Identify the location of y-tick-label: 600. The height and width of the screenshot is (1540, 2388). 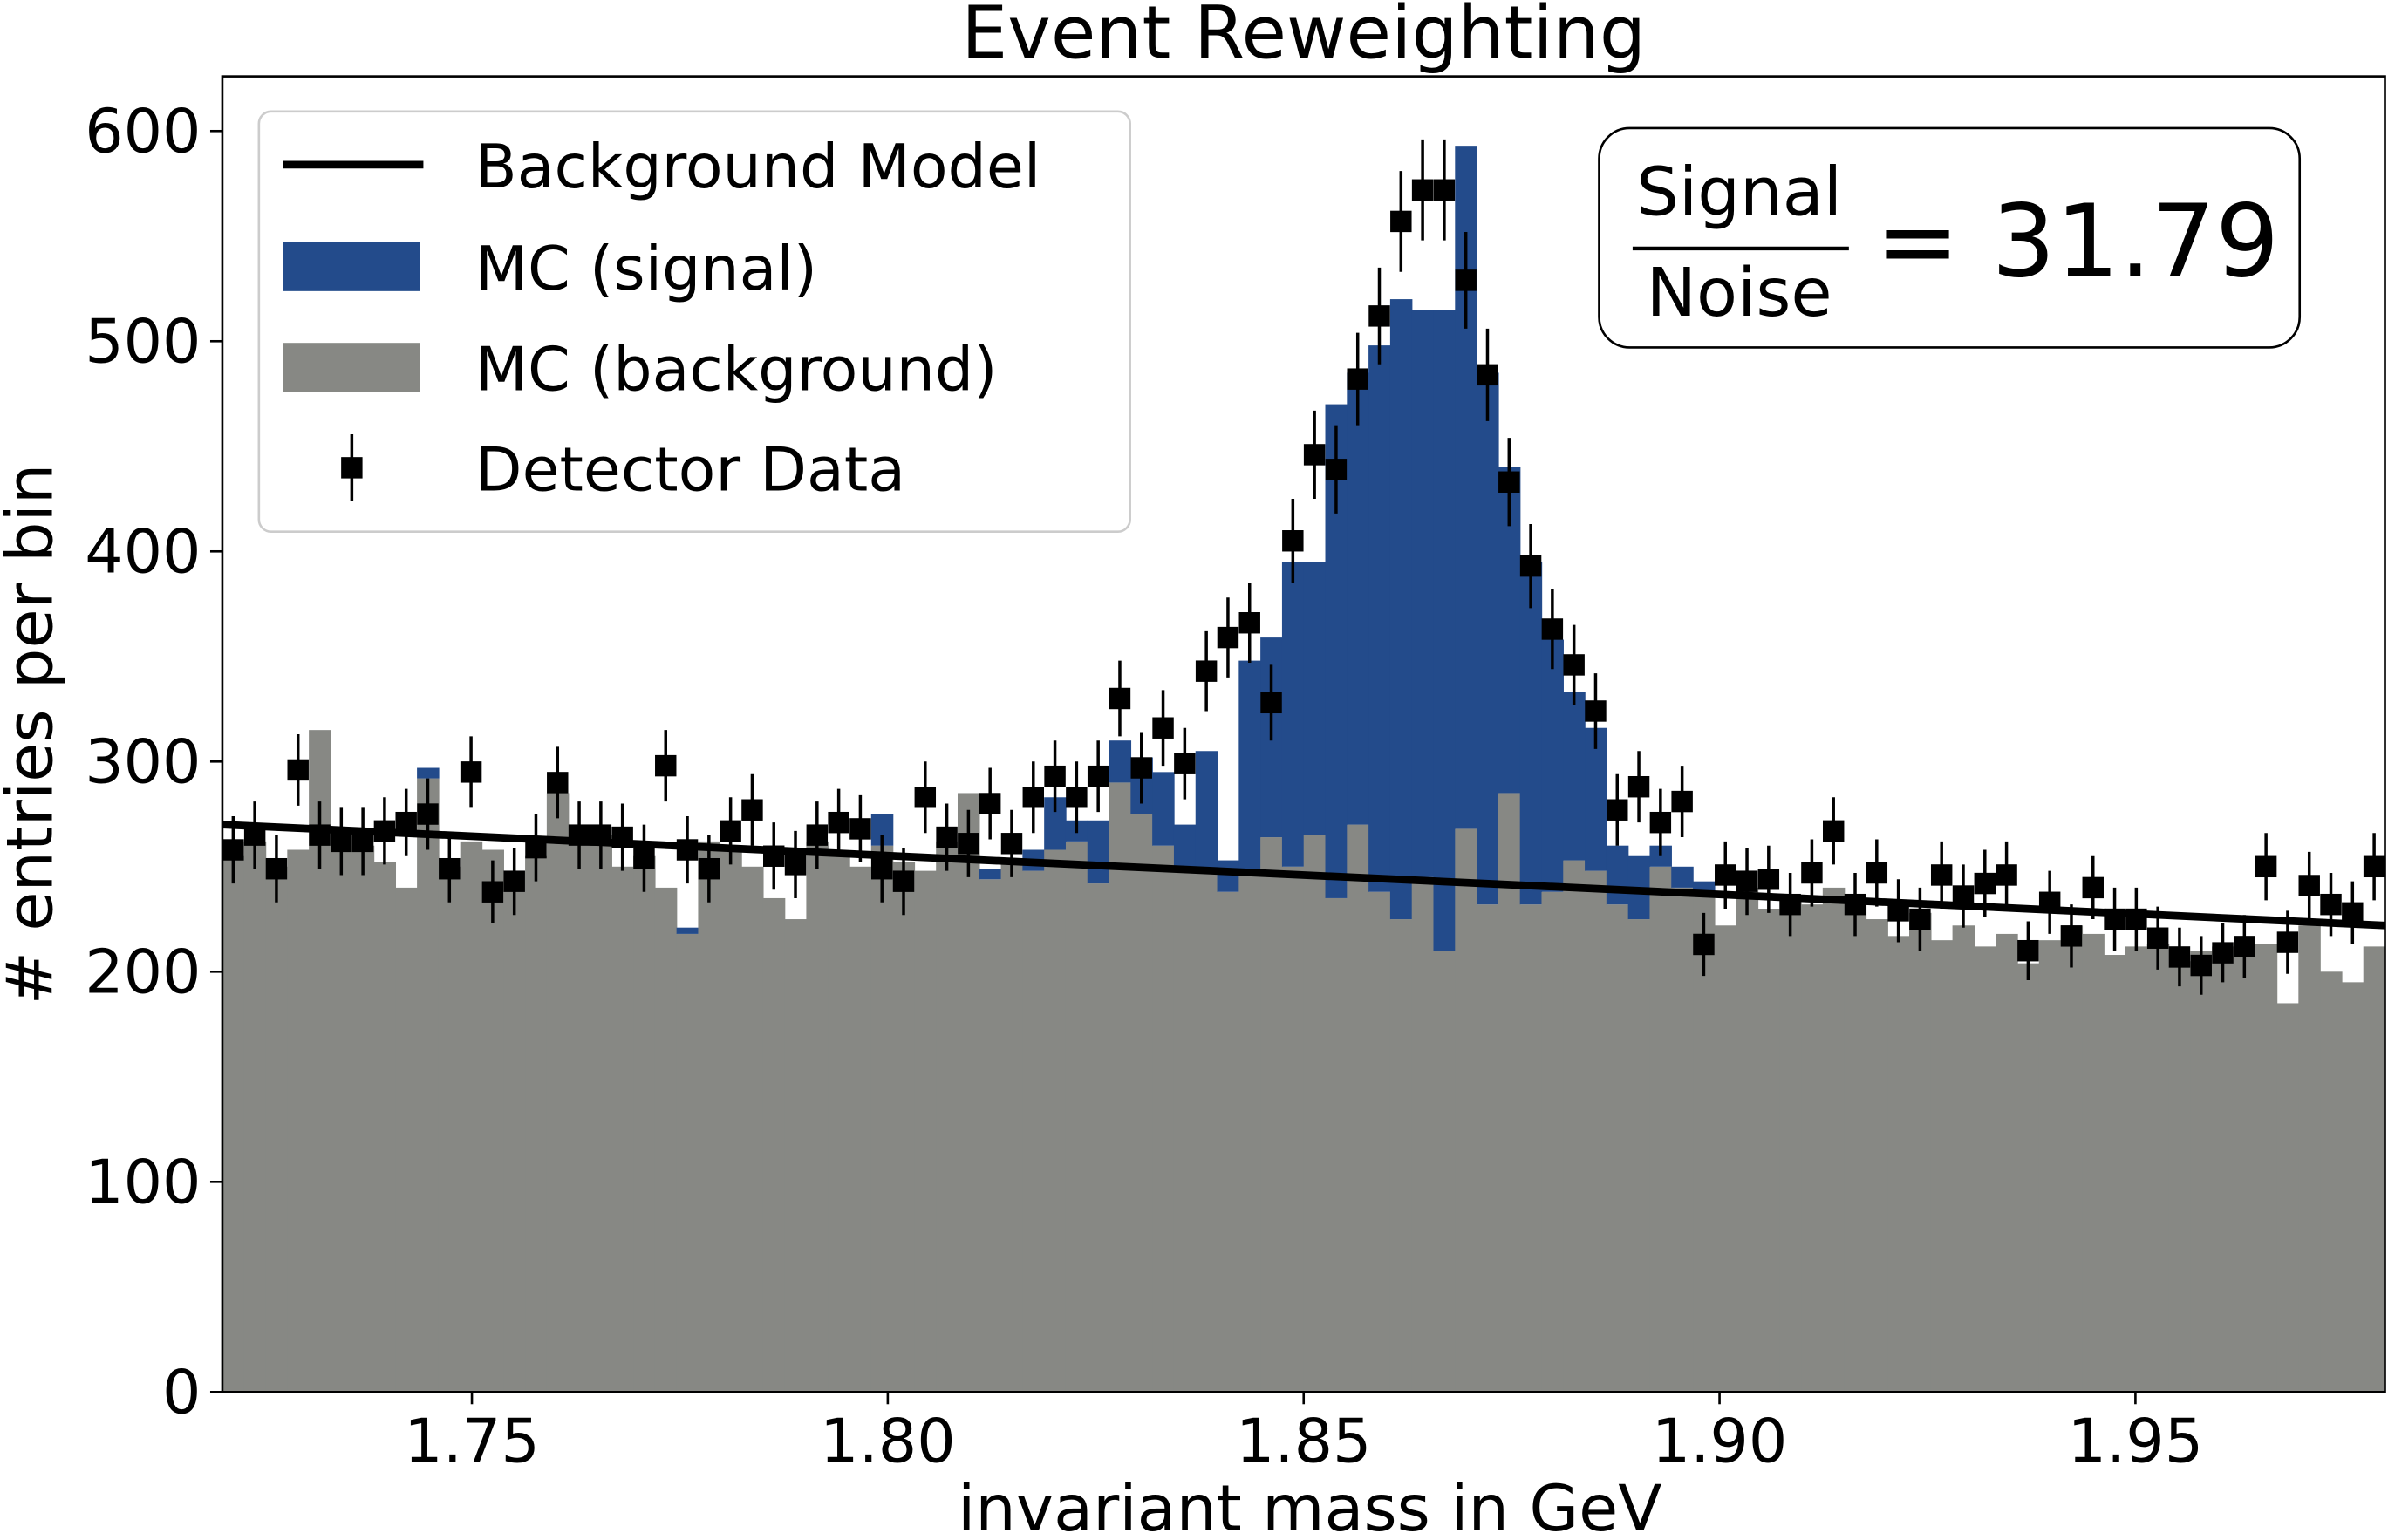
(143, 132).